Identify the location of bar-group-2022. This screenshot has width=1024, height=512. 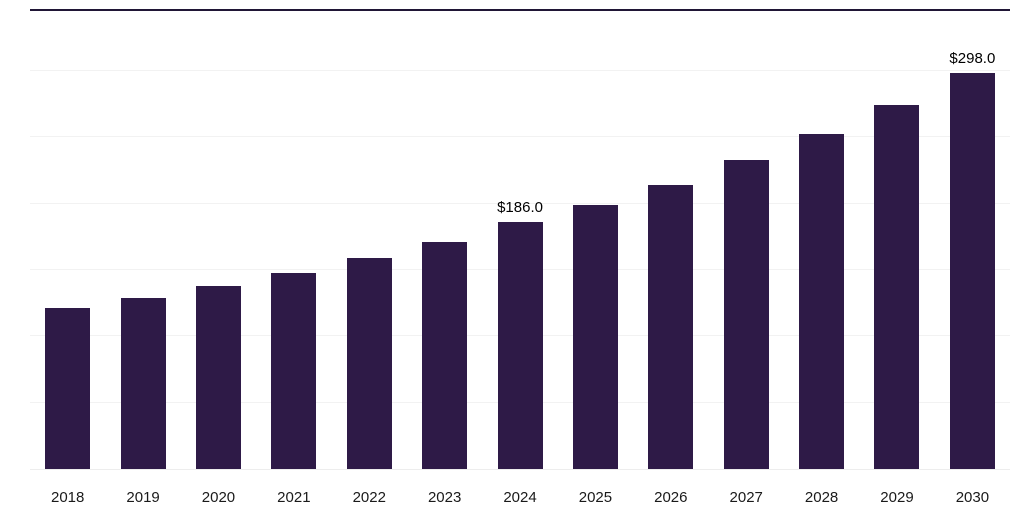
(369, 240).